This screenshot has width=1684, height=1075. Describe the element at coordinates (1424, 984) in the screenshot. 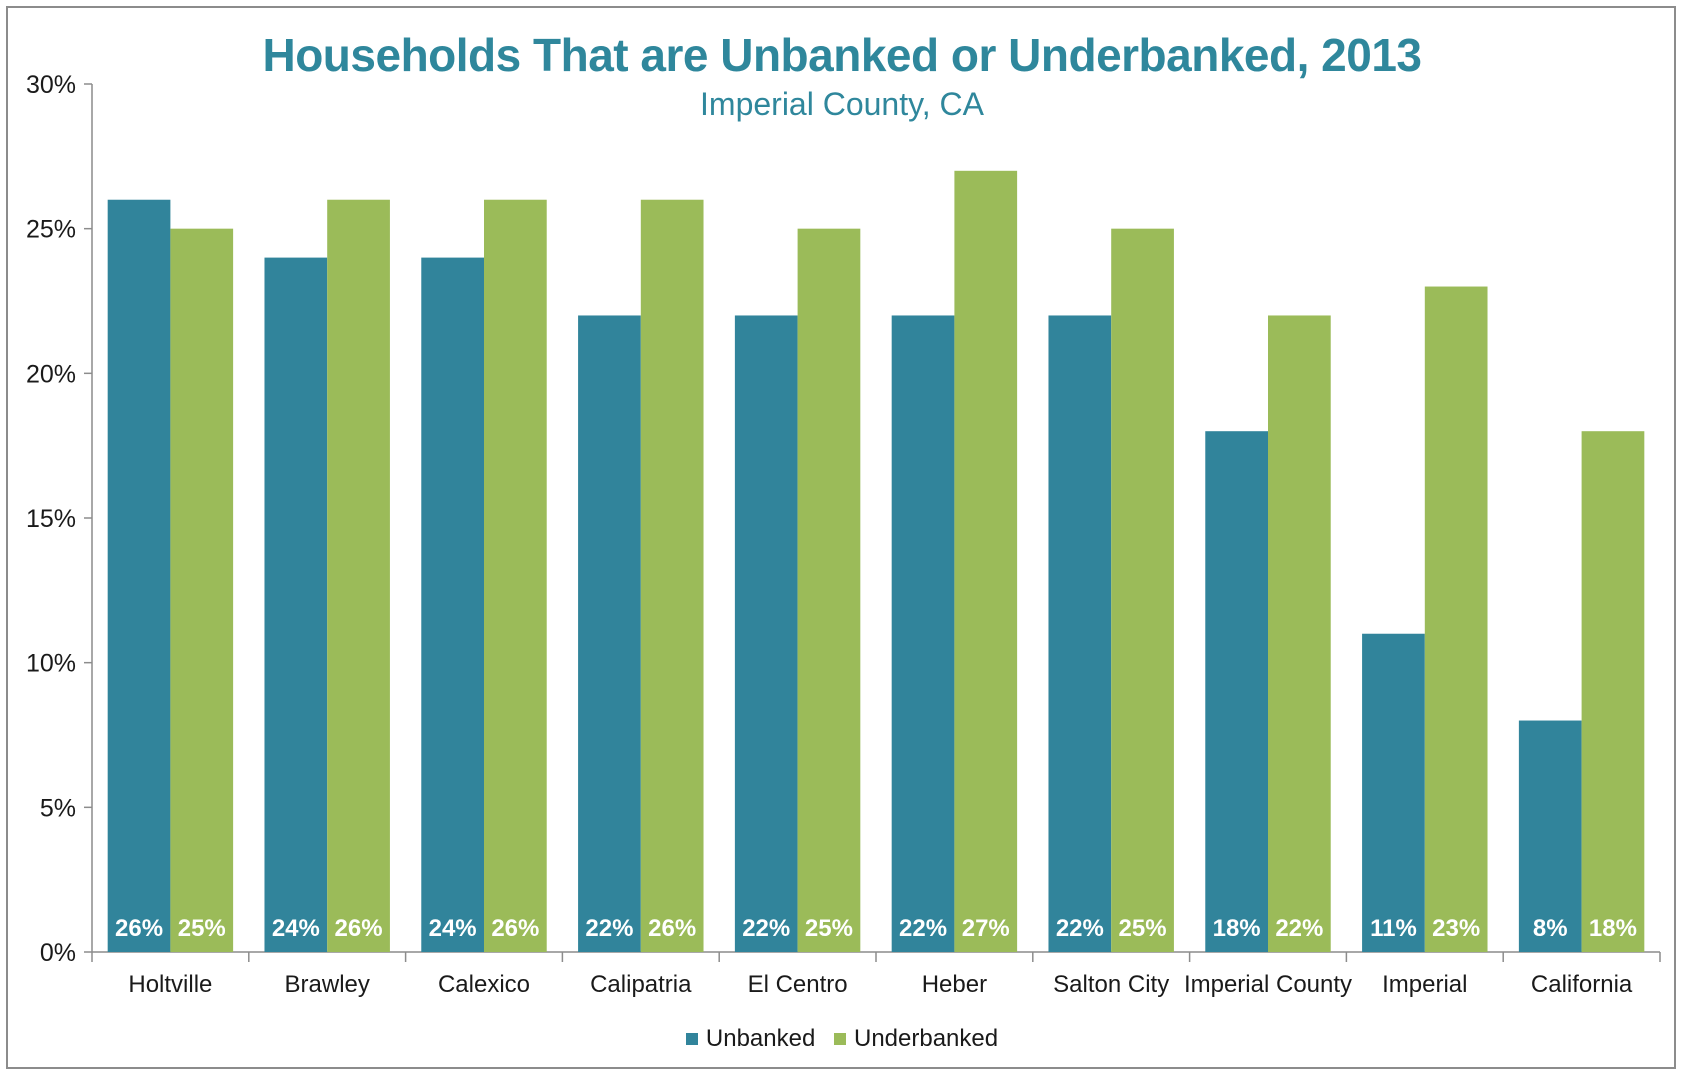

I see `x-tick-label: Imperial` at that location.